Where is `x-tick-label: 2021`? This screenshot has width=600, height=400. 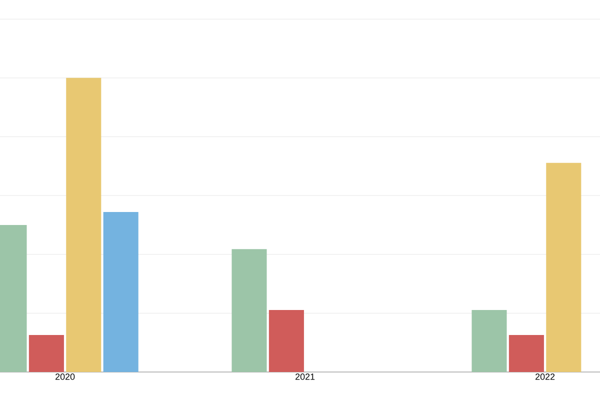
x-tick-label: 2021 is located at coordinates (305, 377).